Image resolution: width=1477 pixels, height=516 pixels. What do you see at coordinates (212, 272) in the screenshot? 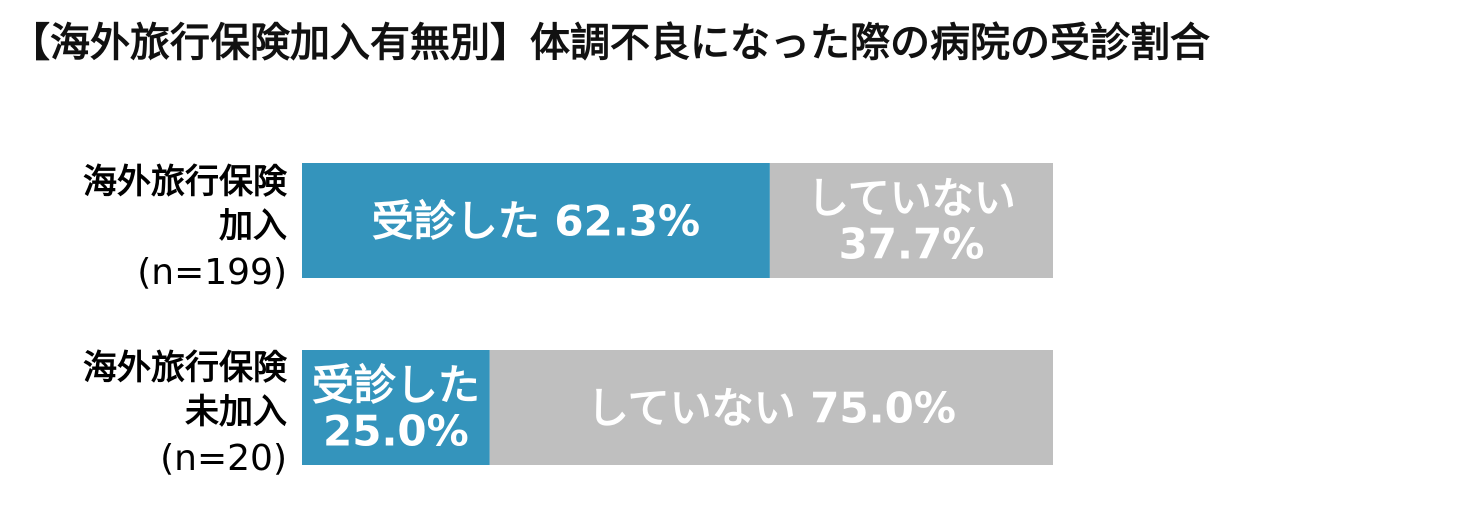
I see `category-sample-size: (n=199)` at bounding box center [212, 272].